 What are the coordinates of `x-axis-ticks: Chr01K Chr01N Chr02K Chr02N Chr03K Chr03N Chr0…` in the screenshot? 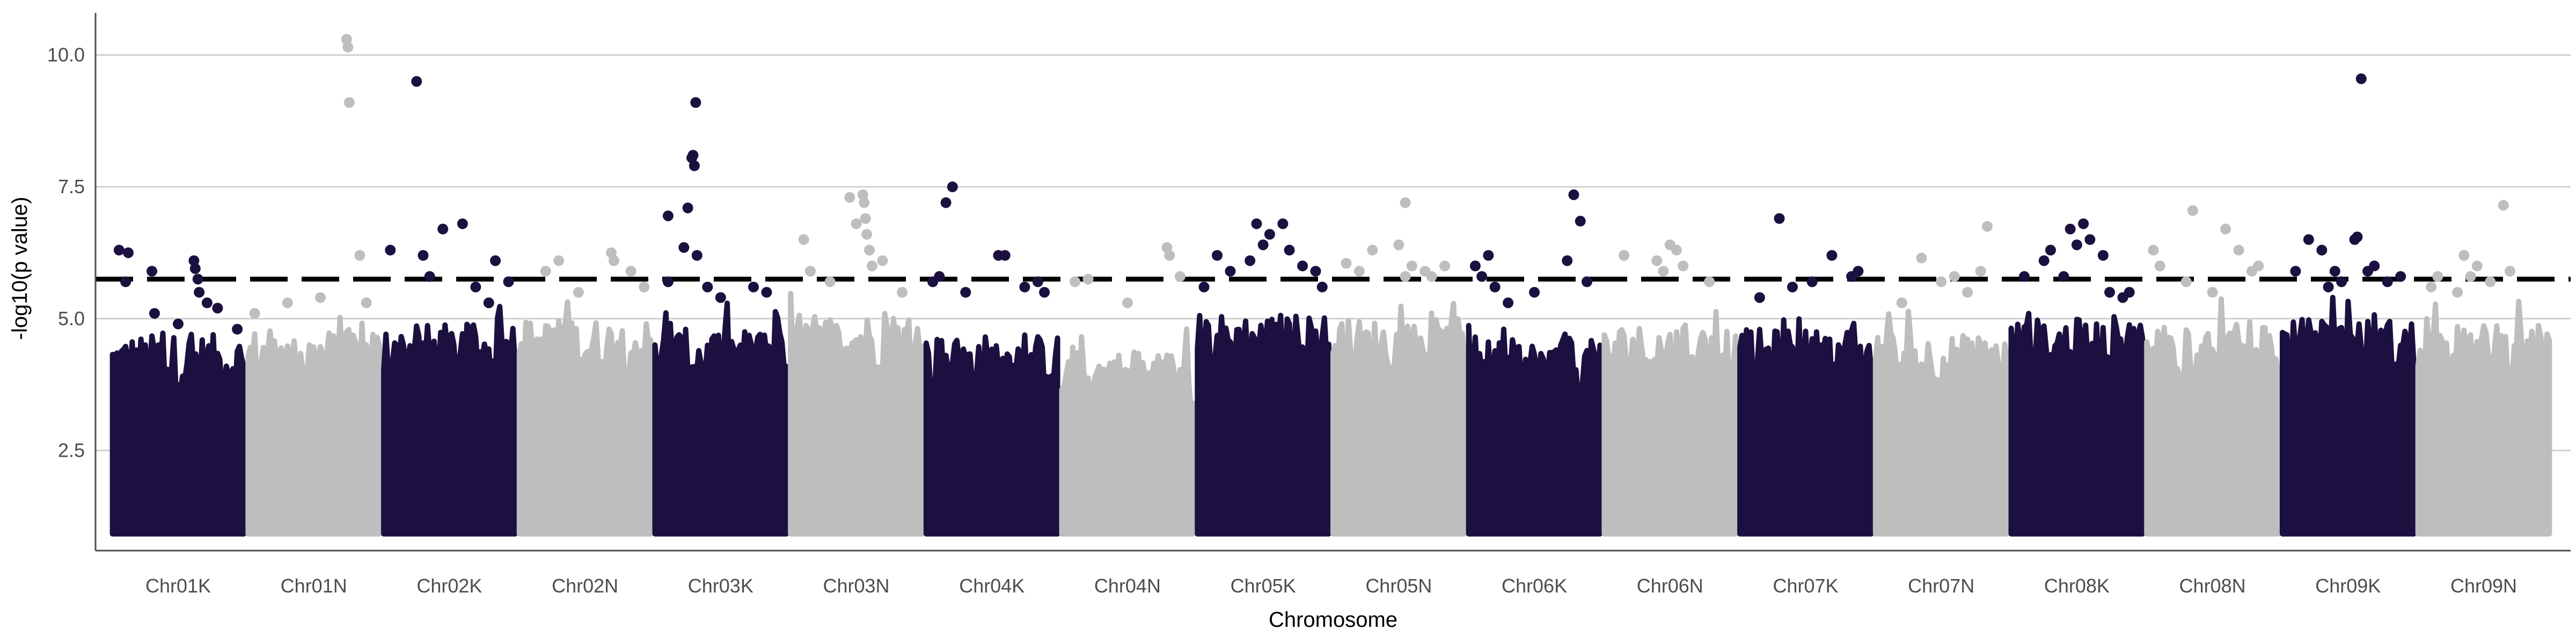 It's located at (1331, 586).